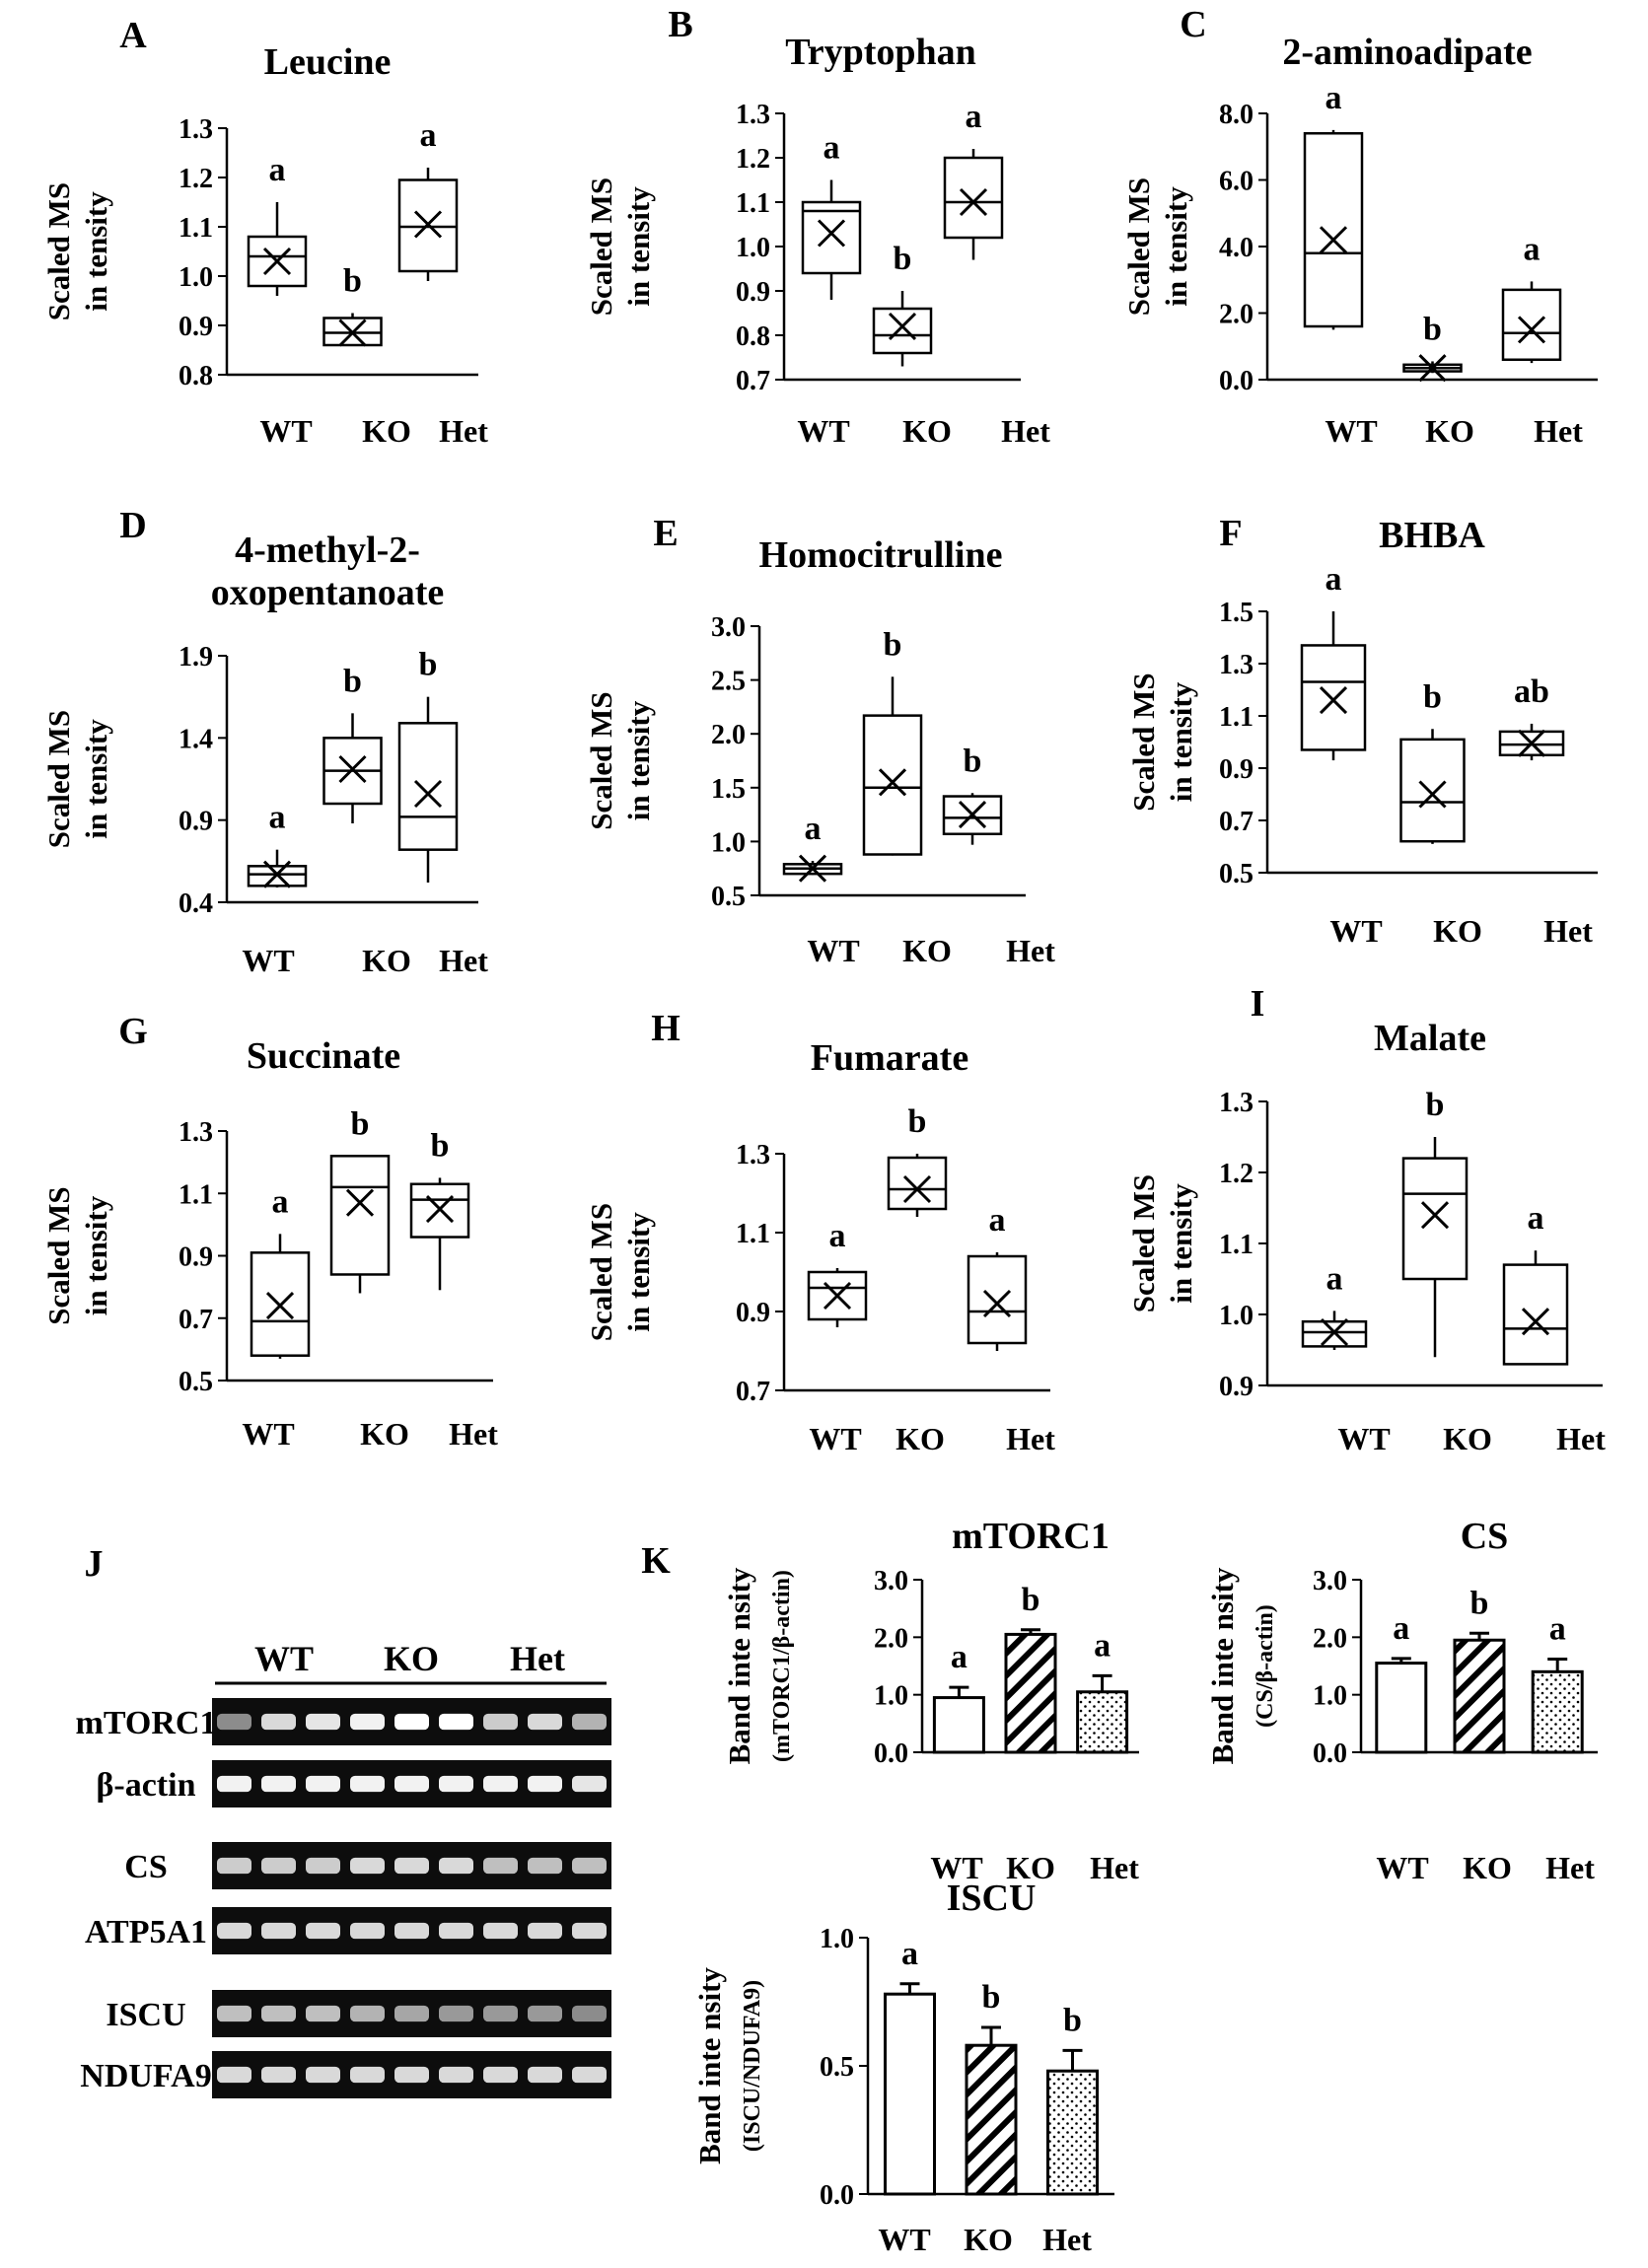 The image size is (1648, 2268). What do you see at coordinates (910, 2066) in the screenshot?
I see `bar-wt: a` at bounding box center [910, 2066].